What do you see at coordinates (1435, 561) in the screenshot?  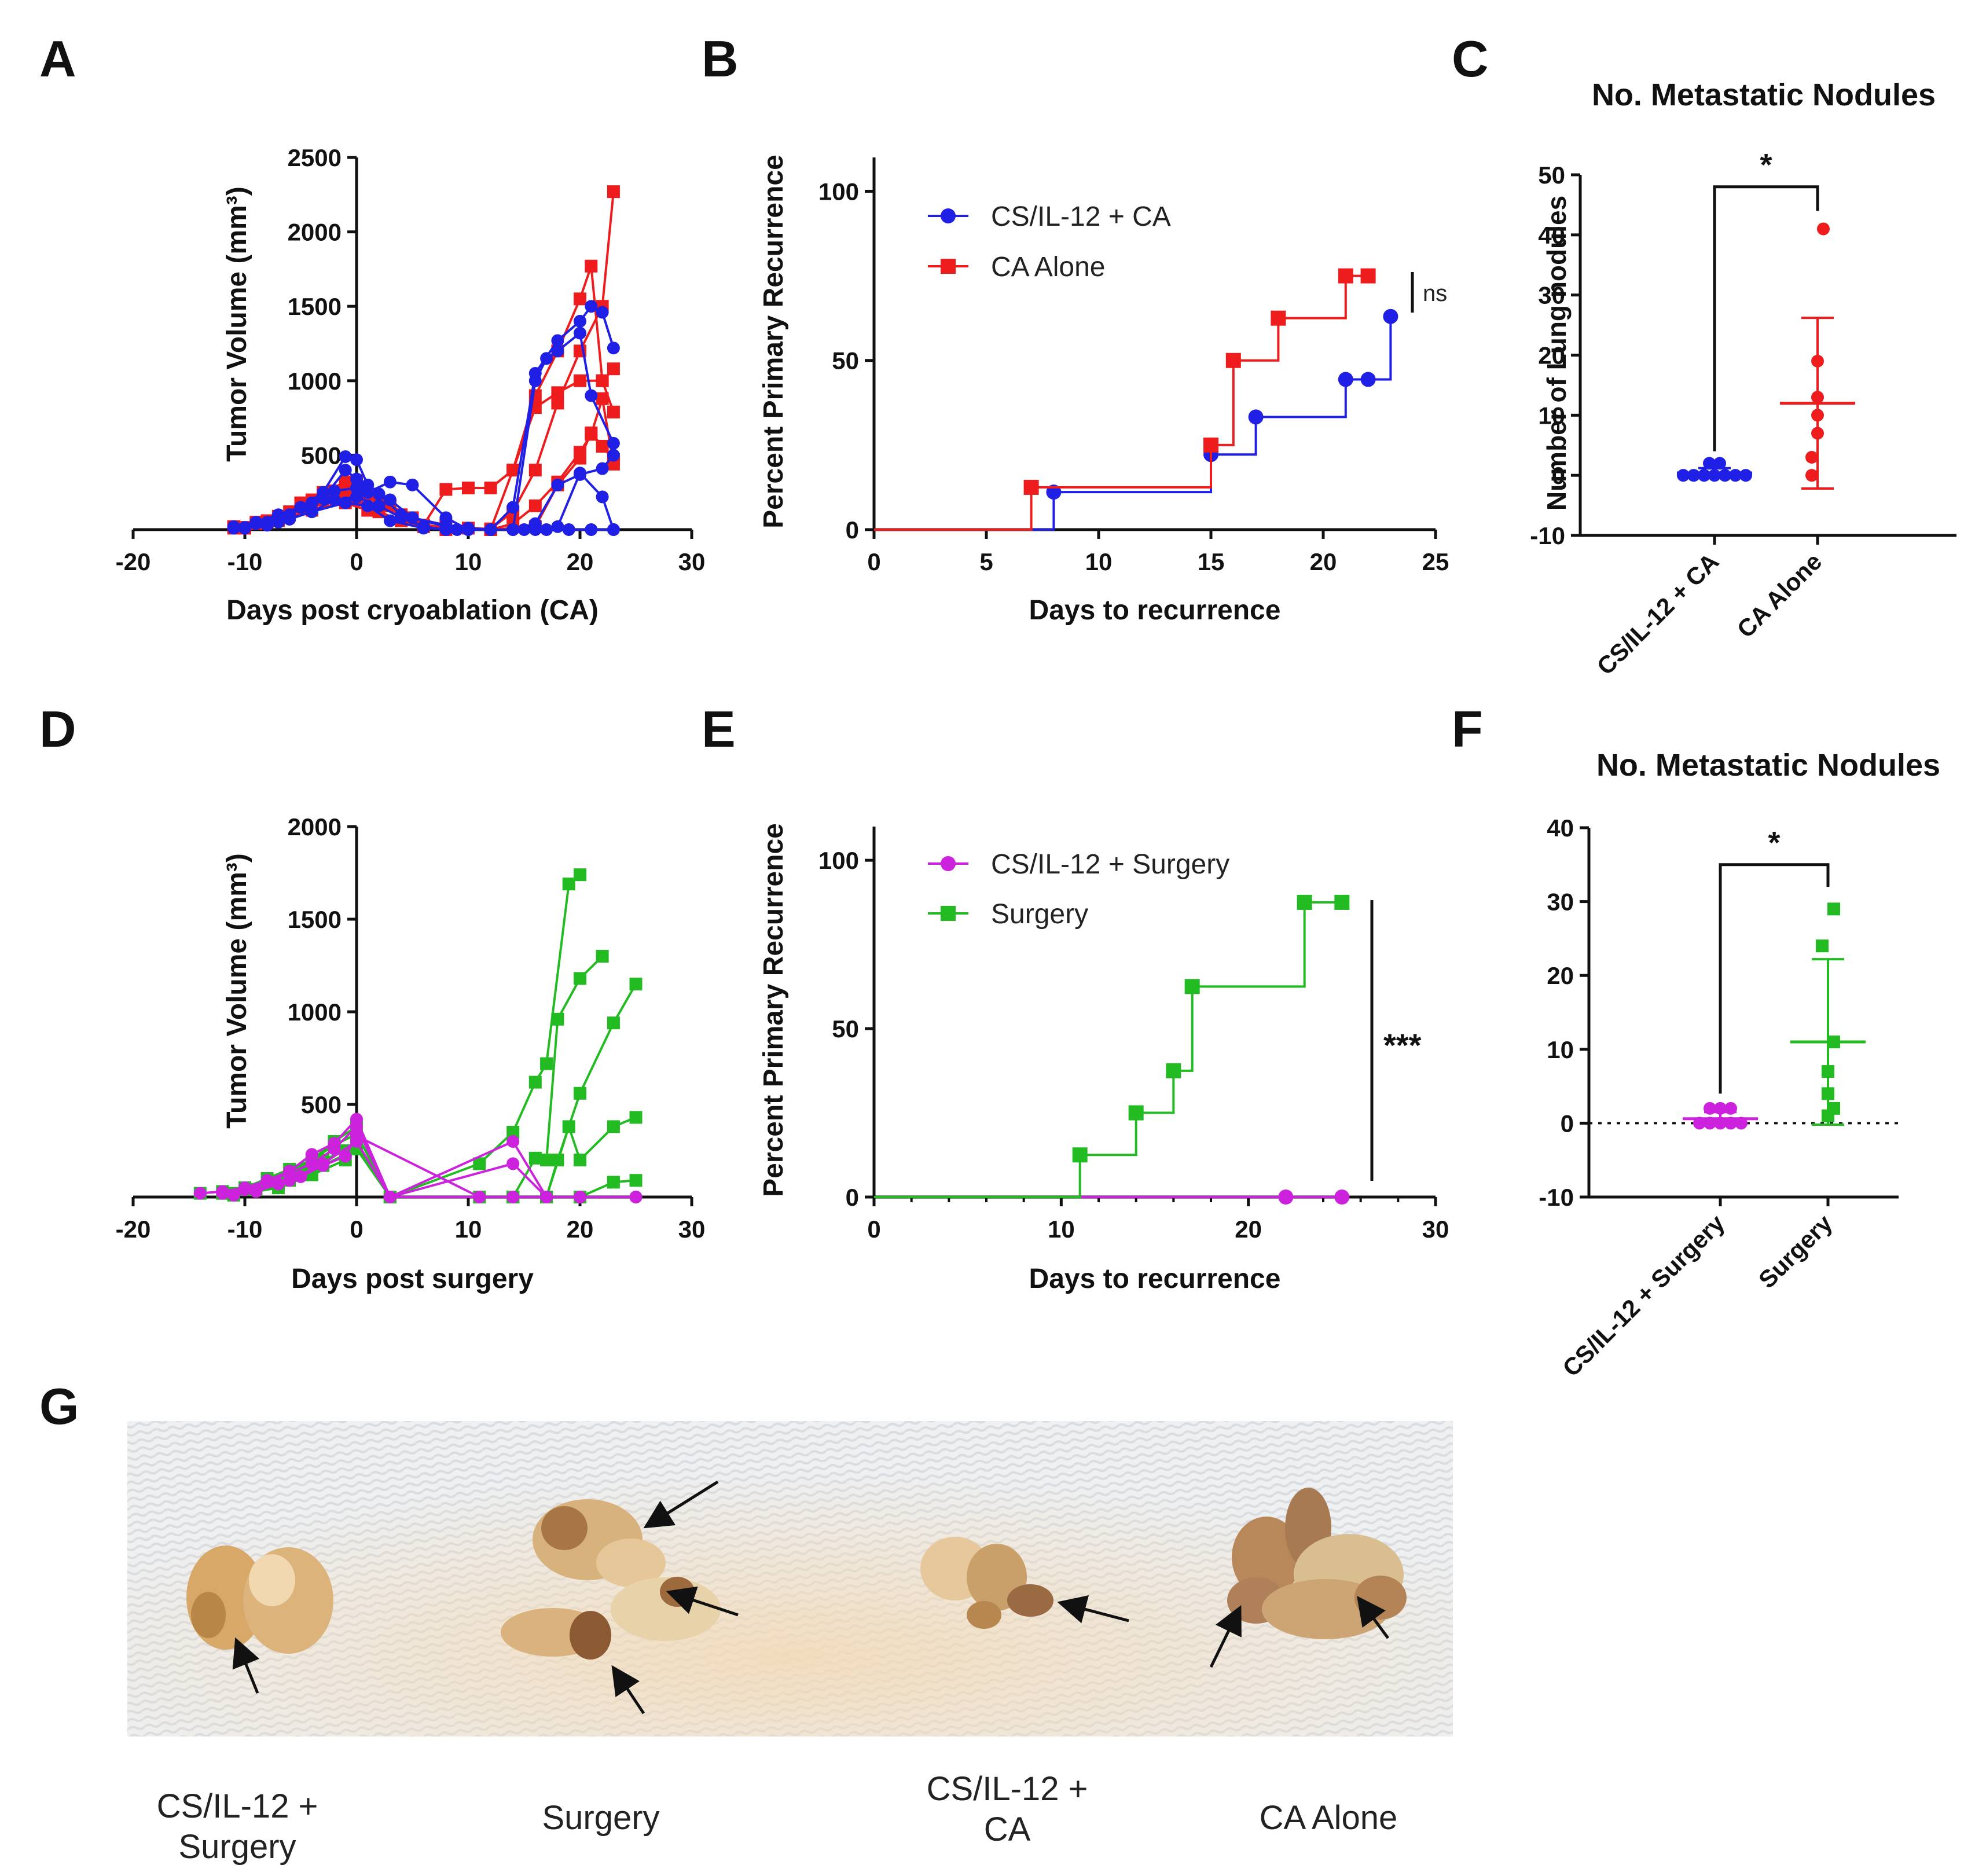 I see `x-tick-label: 25` at bounding box center [1435, 561].